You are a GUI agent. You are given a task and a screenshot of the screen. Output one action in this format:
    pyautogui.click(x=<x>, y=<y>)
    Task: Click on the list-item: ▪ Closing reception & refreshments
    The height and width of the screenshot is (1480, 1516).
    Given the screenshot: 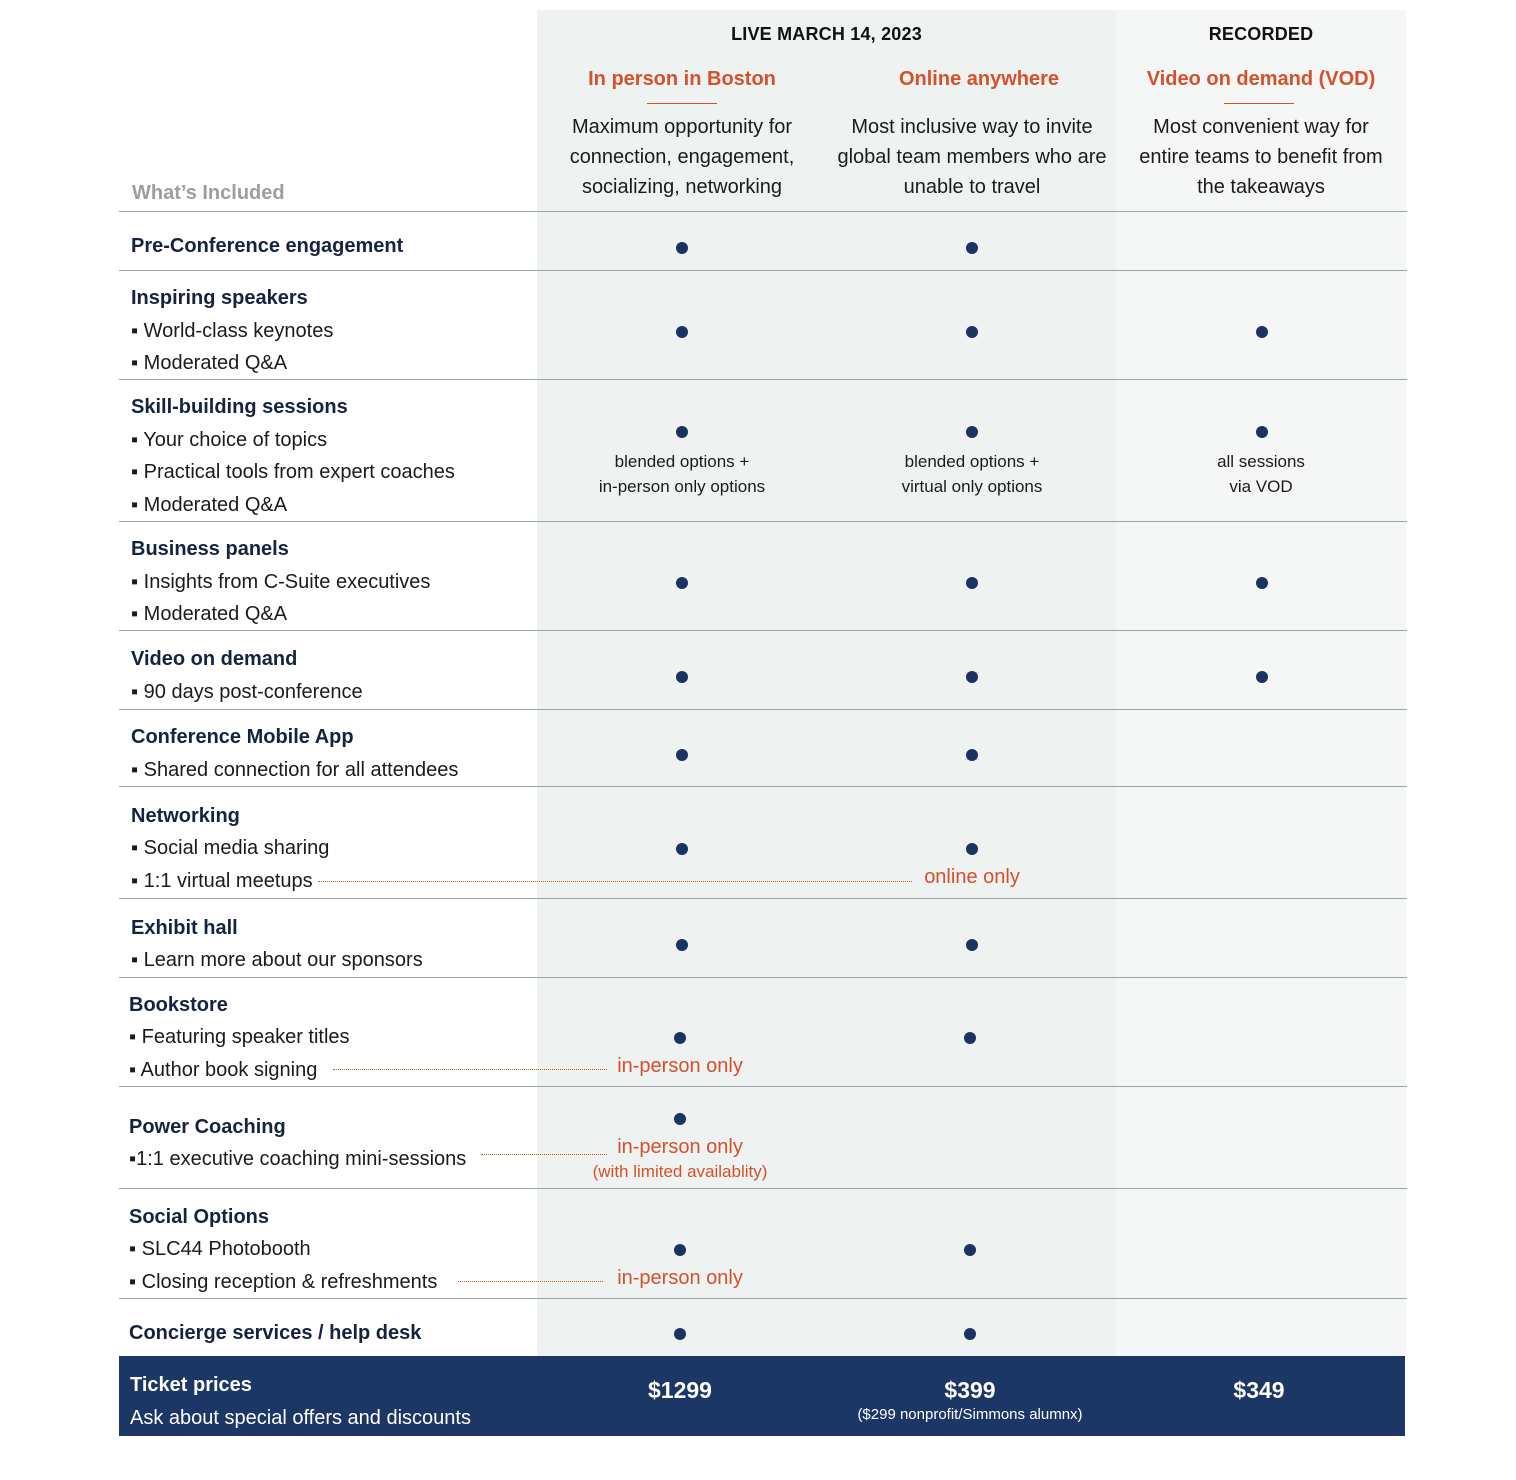 What is the action you would take?
    pyautogui.click(x=283, y=1282)
    